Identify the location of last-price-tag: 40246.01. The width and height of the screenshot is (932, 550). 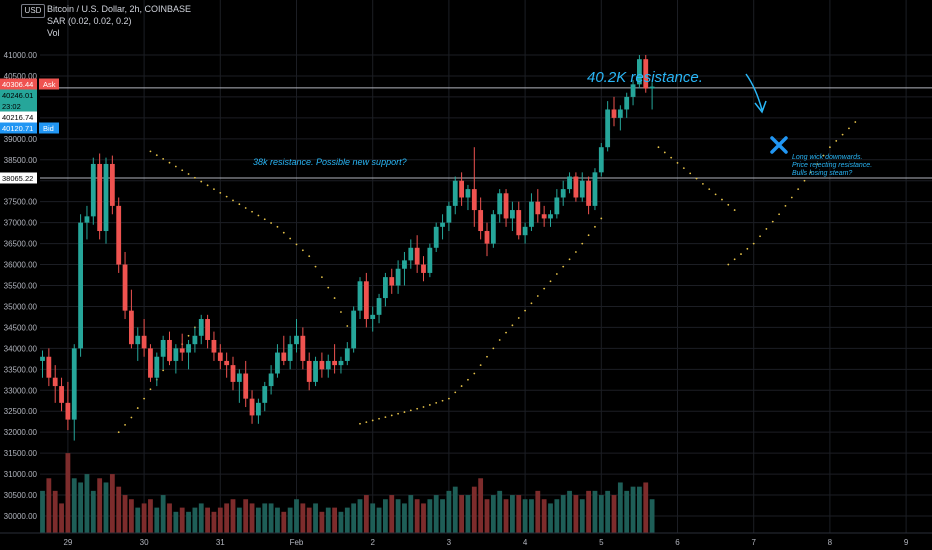
(18, 95).